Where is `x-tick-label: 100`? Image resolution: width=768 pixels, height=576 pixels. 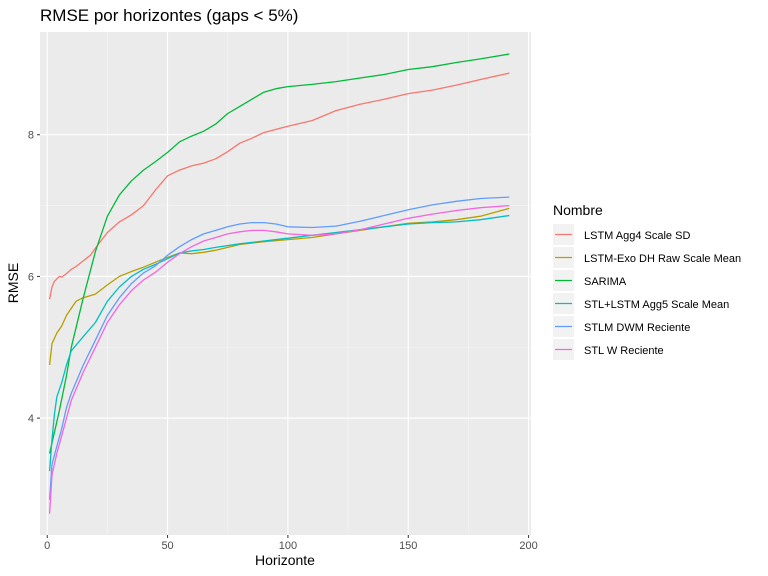
x-tick-label: 100 is located at coordinates (288, 546).